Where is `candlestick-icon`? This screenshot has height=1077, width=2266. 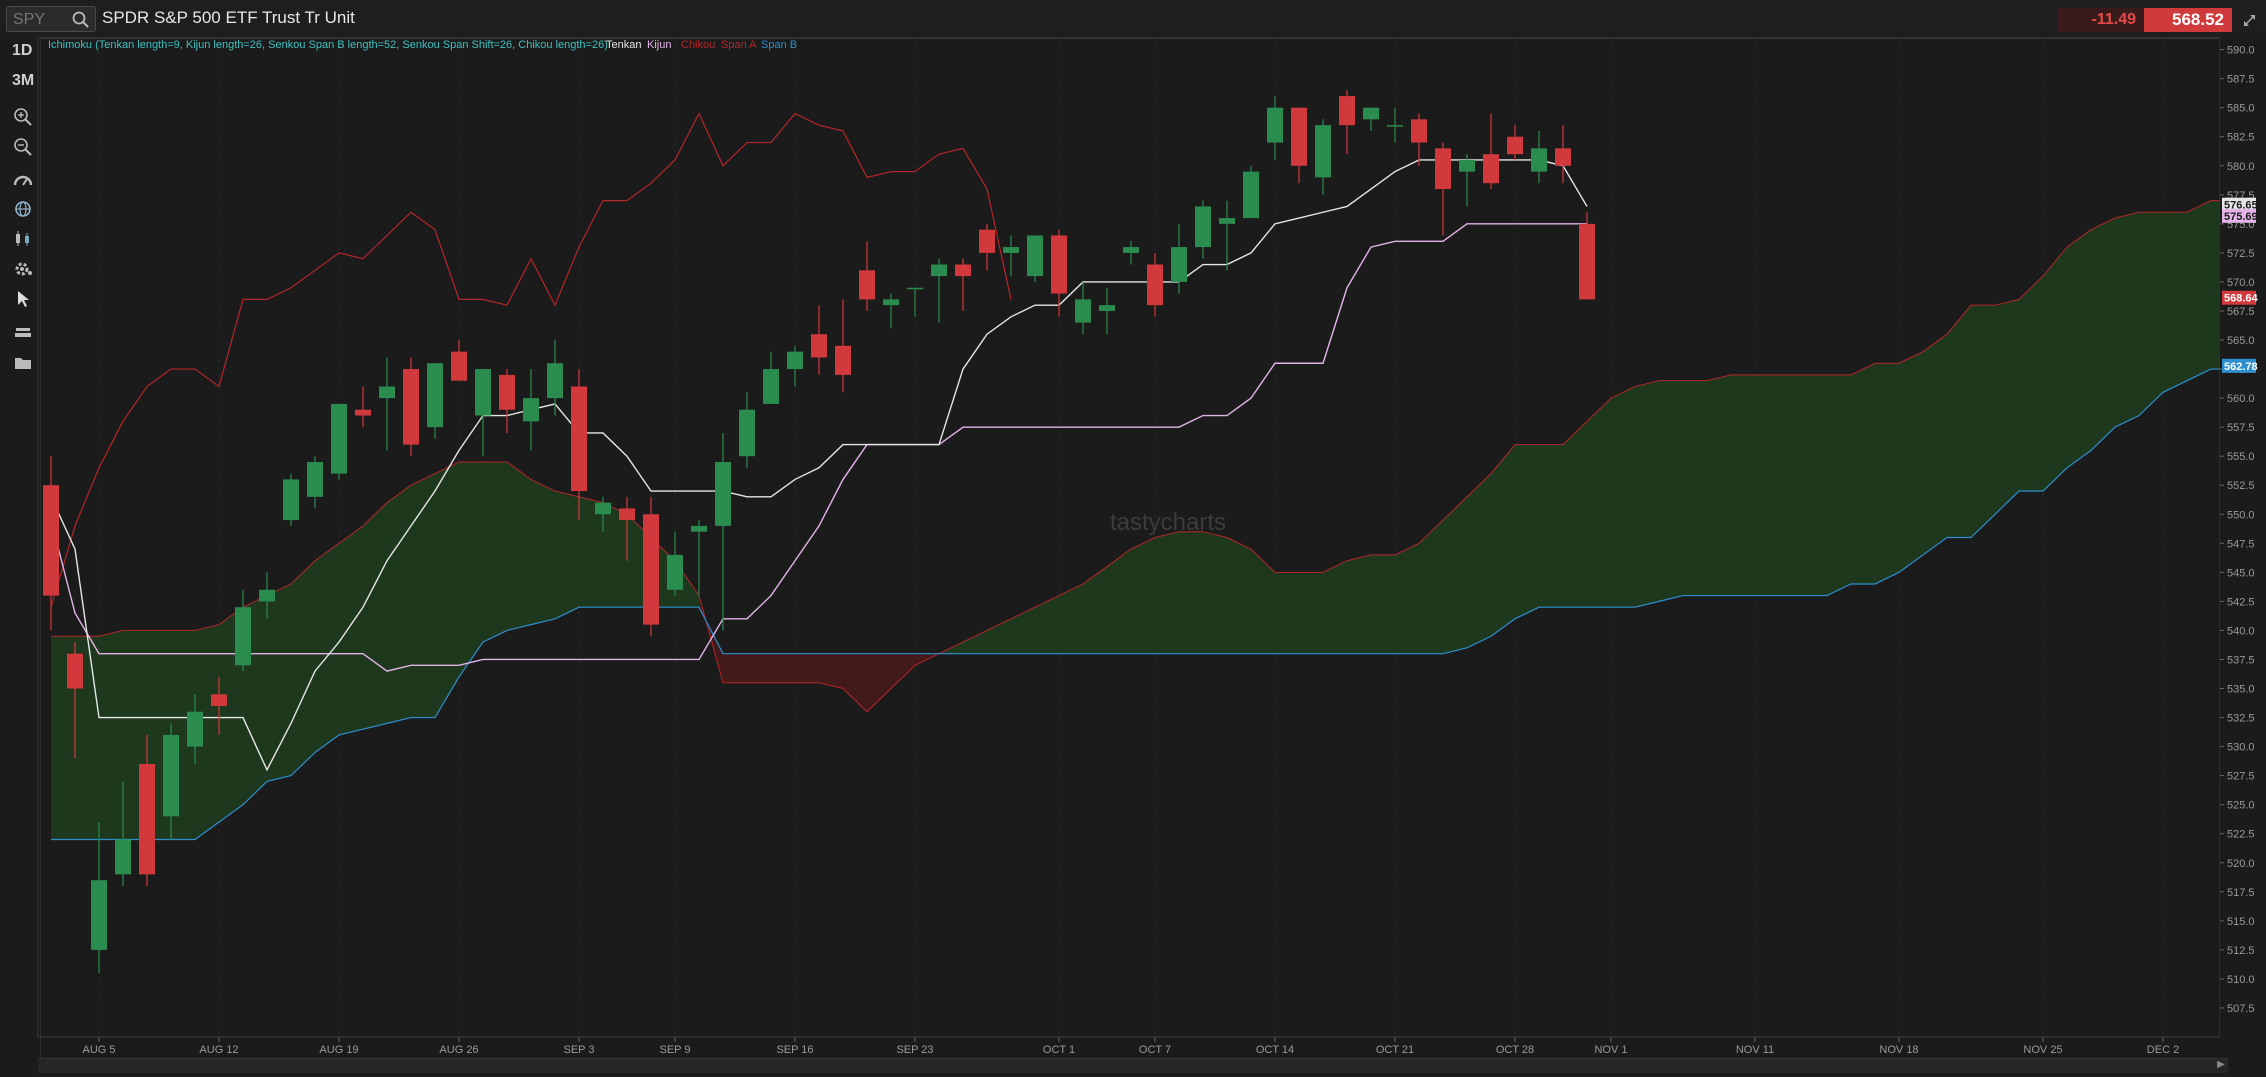
candlestick-icon is located at coordinates (23, 239).